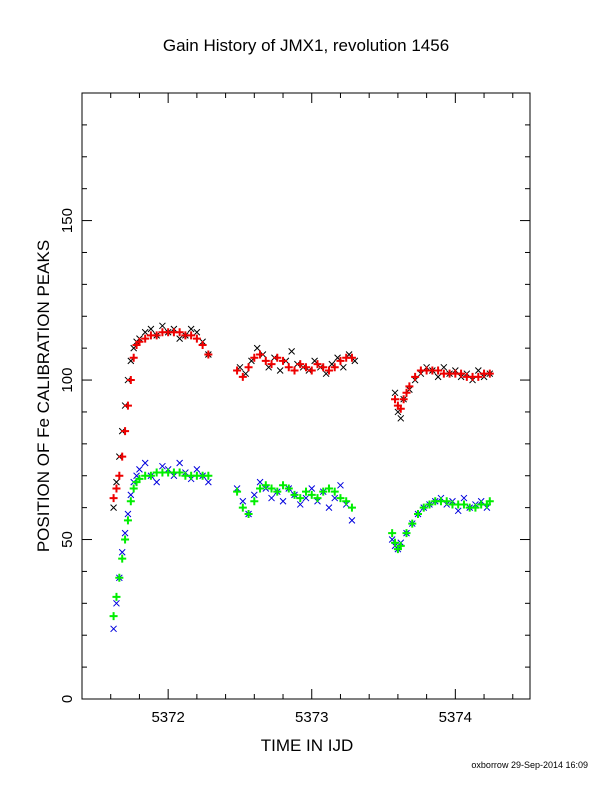  Describe the element at coordinates (67, 220) in the screenshot. I see `y-tick-label: 150` at that location.